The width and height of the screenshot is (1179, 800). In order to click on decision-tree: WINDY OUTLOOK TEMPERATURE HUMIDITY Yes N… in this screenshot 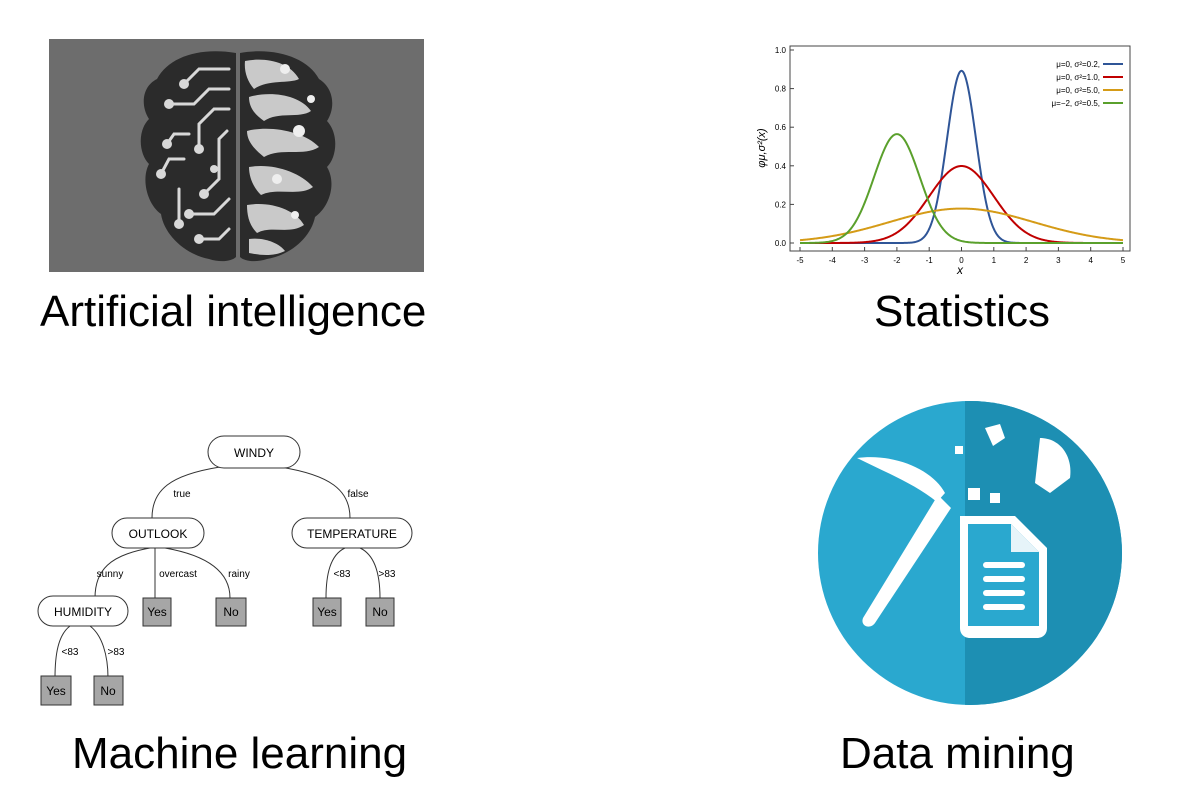, I will do `click(235, 572)`.